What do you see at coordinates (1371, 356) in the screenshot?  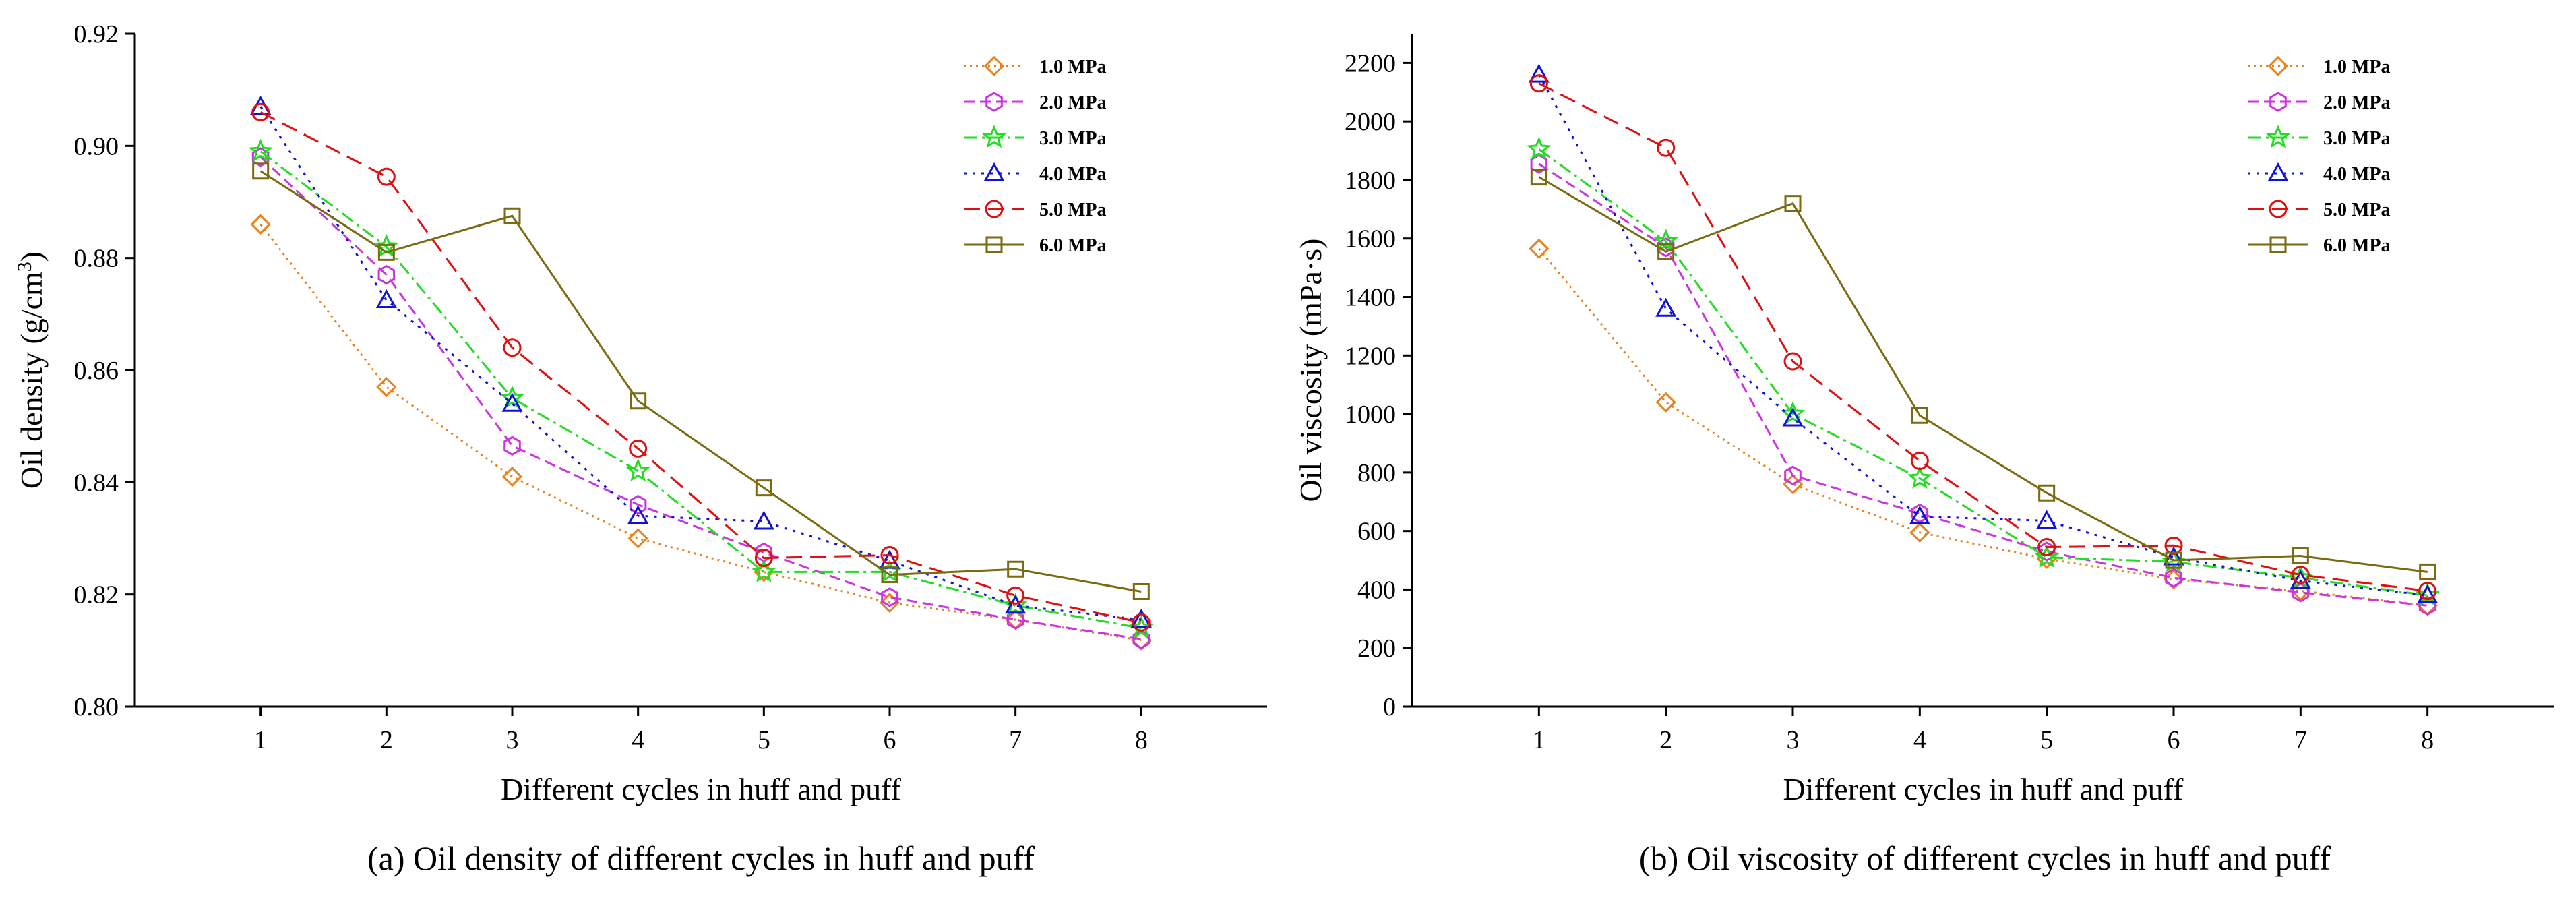 I see `y-tick-label: 1200` at bounding box center [1371, 356].